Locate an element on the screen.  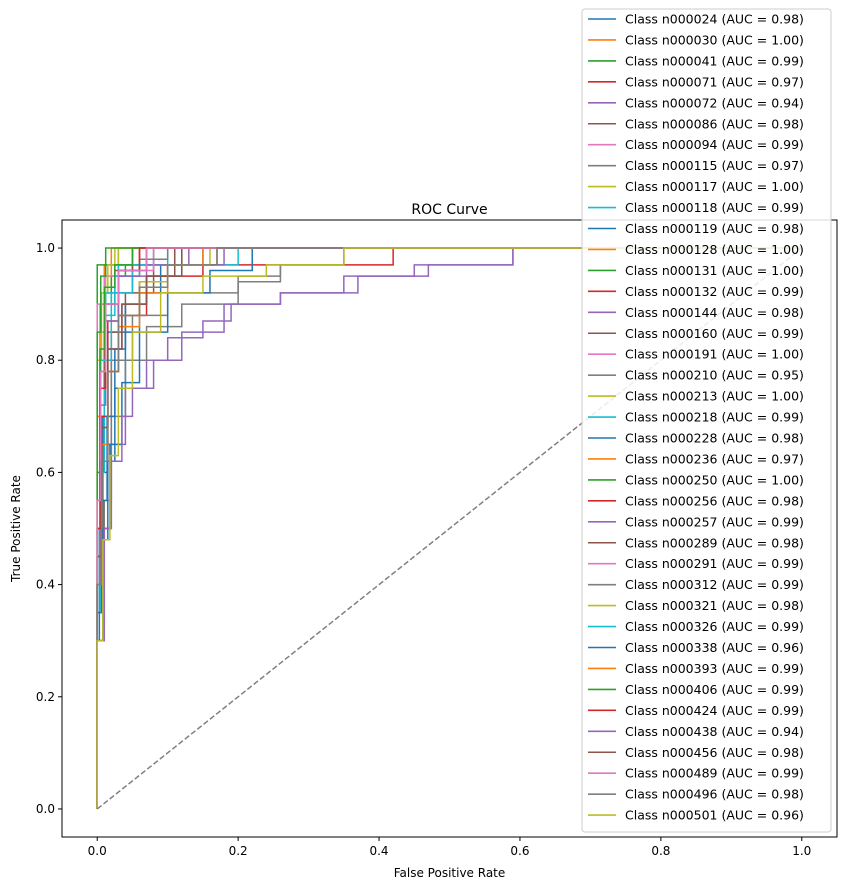
legend-label: Class n000496 (AUC = 0.98) is located at coordinates (714, 794).